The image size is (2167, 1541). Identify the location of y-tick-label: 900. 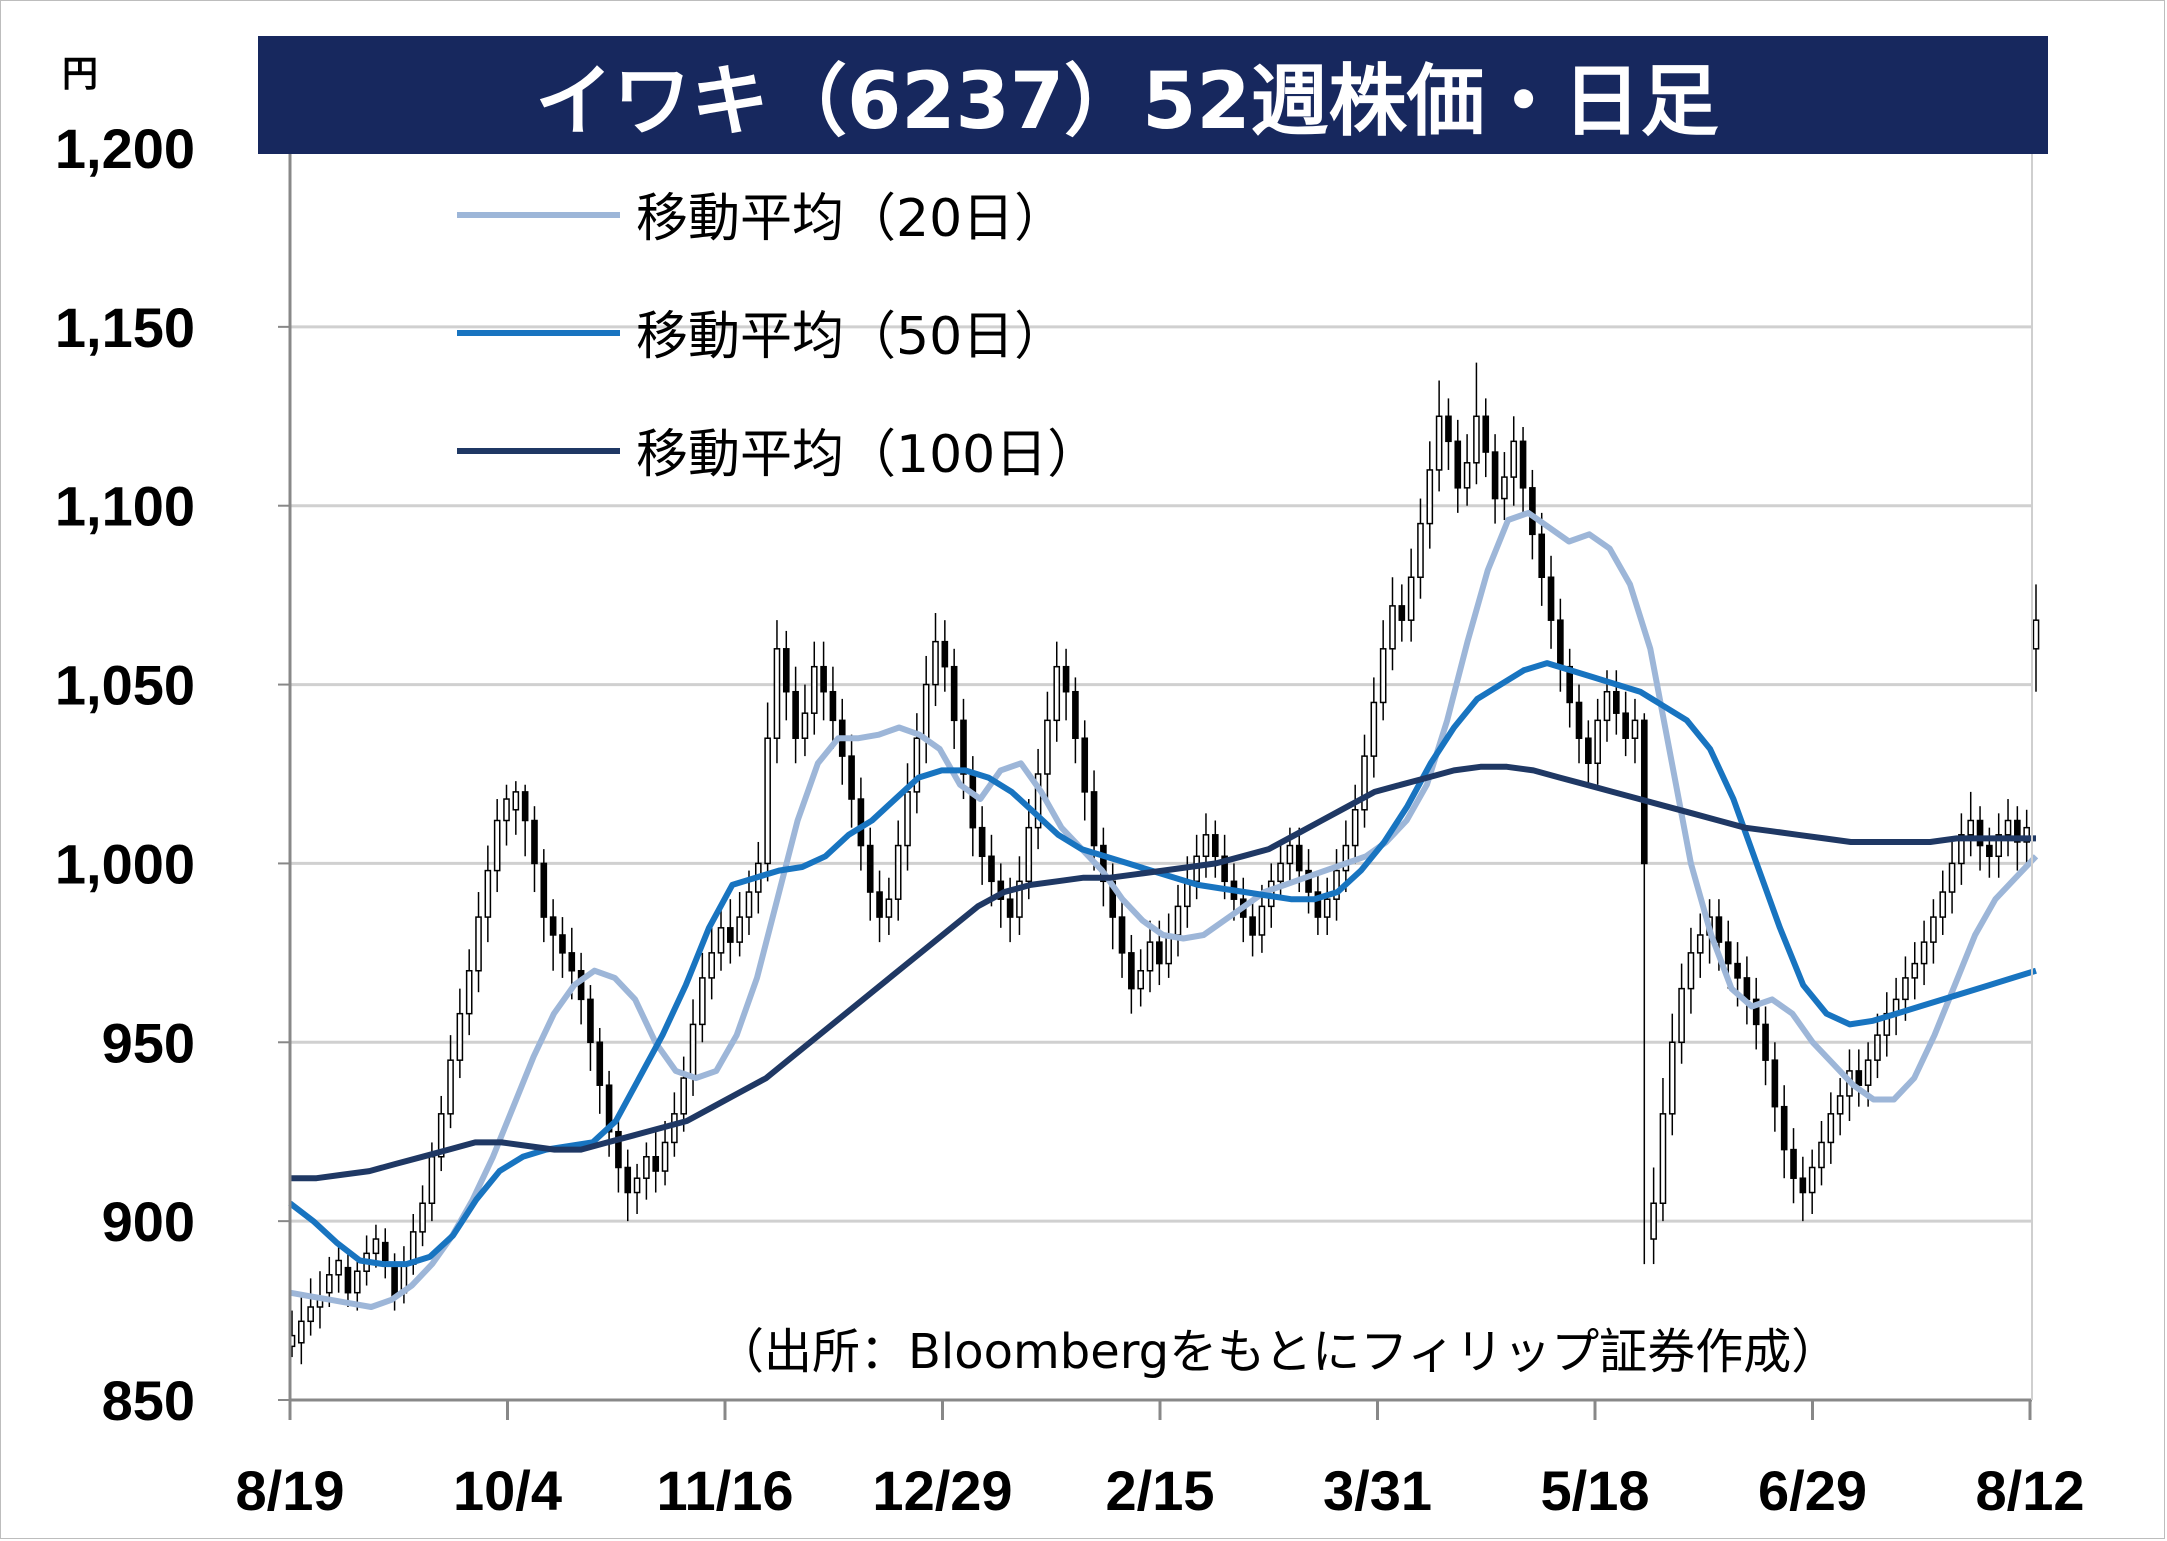
(148, 1221).